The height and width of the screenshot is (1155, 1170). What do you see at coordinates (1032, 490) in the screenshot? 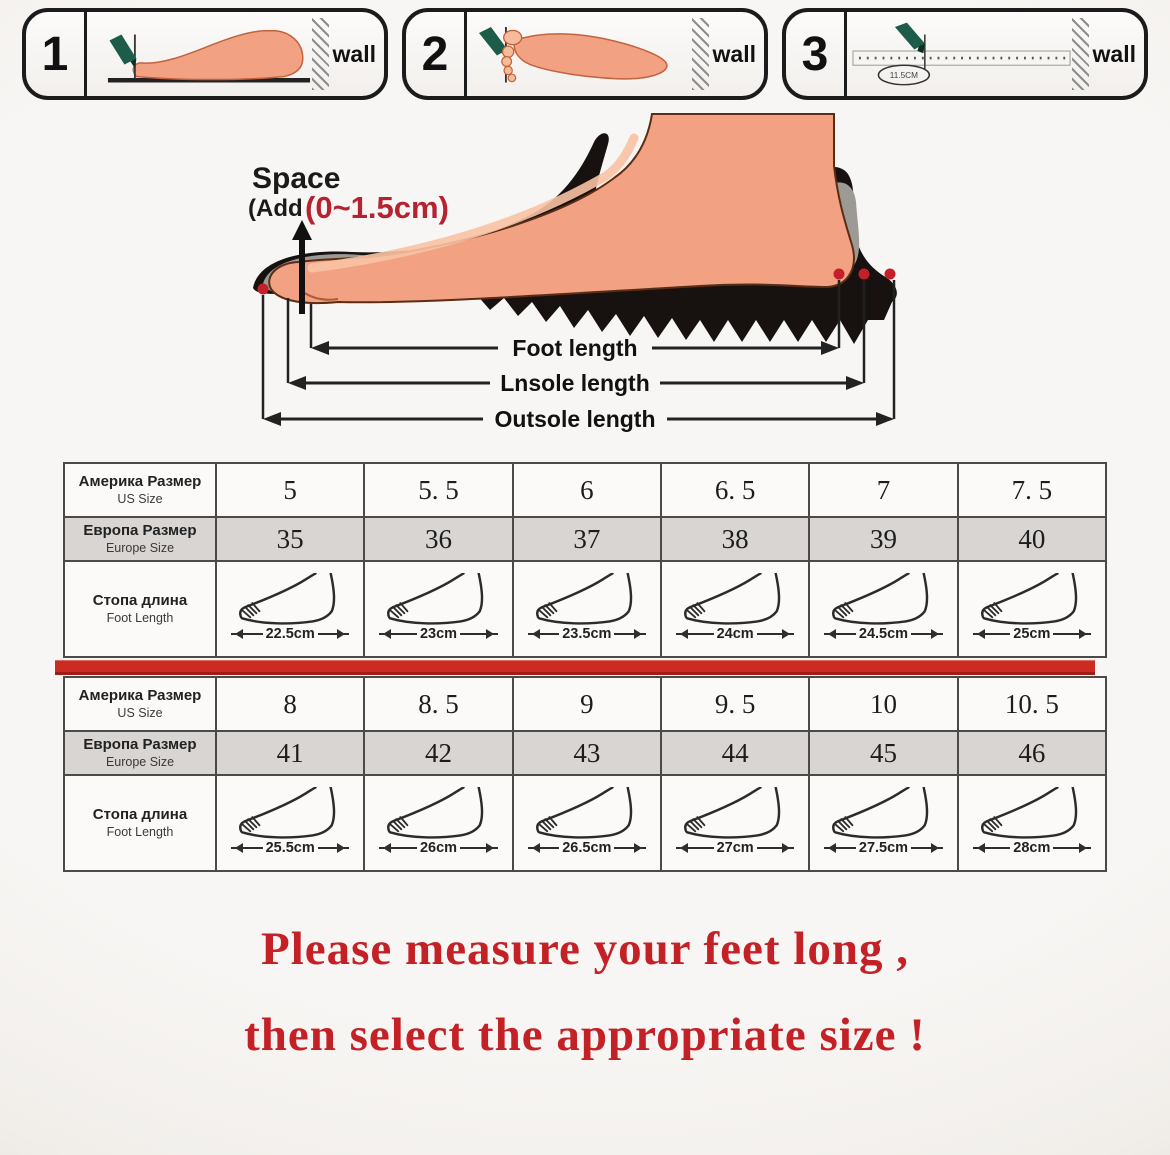
I see `us-size-cell: 7. 5` at bounding box center [1032, 490].